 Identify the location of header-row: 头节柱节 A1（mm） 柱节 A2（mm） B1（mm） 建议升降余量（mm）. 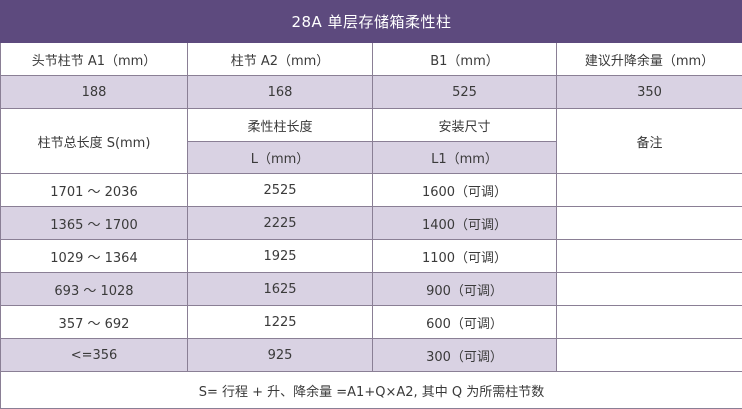
(371, 59).